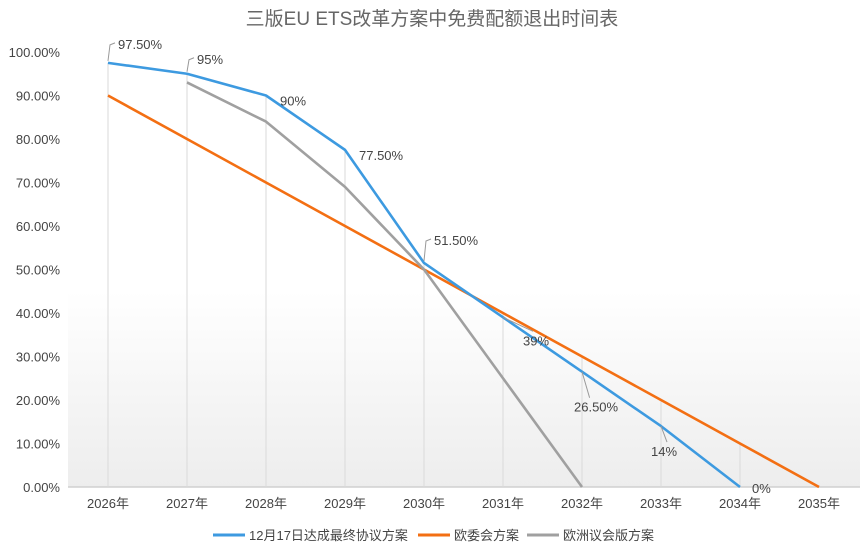 Image resolution: width=865 pixels, height=560 pixels. Describe the element at coordinates (582, 503) in the screenshot. I see `x-tick-label: 2032年` at that location.